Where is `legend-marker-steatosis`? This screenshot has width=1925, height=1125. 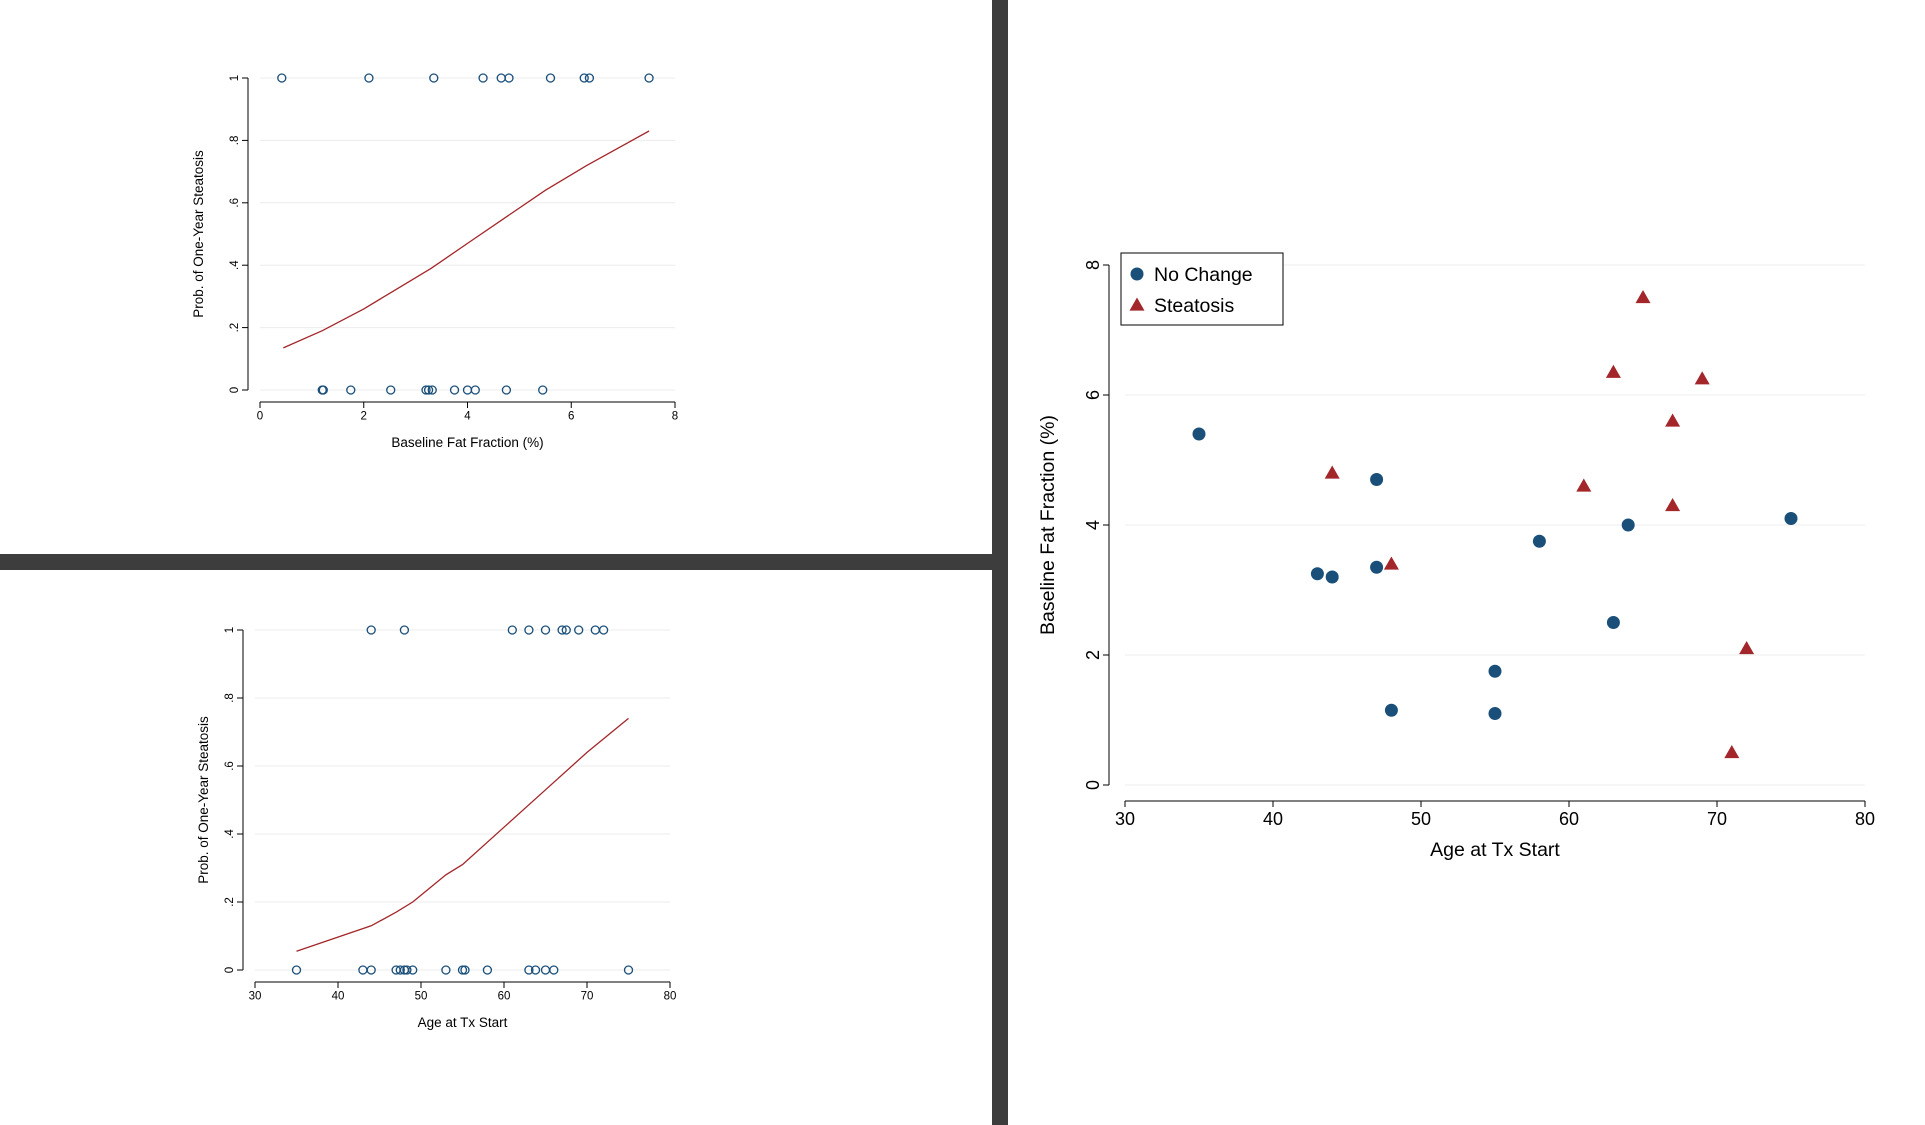 legend-marker-steatosis is located at coordinates (1137, 304).